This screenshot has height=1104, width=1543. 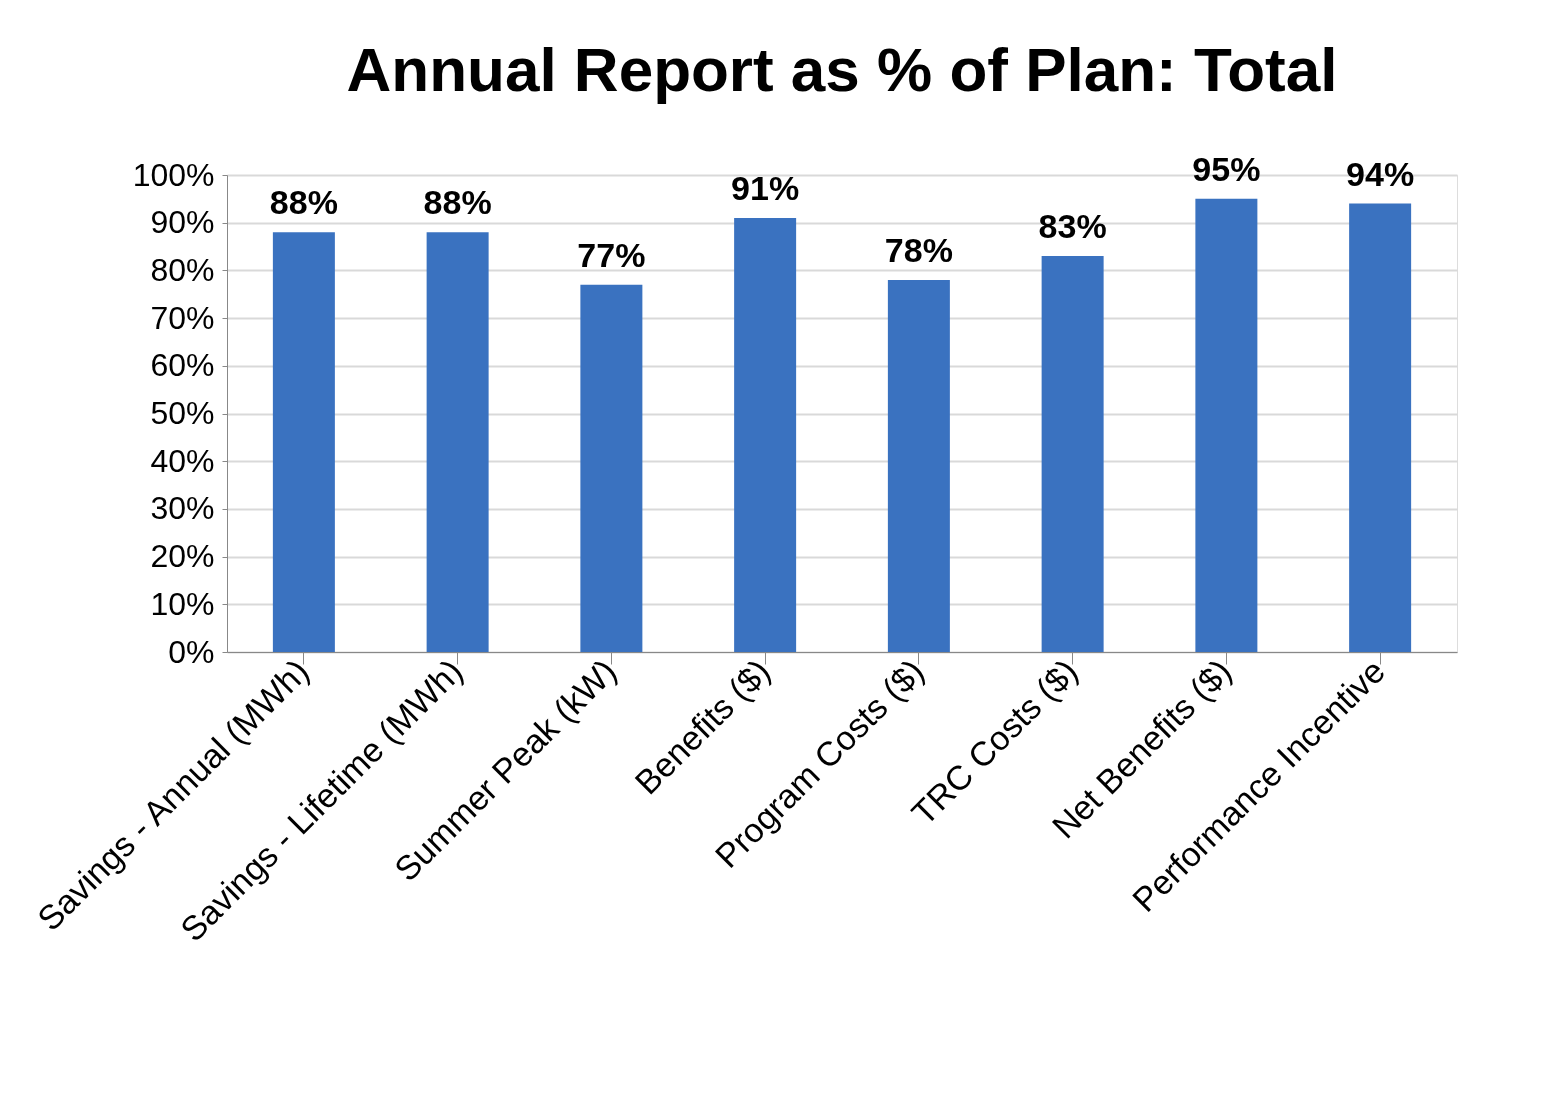 I want to click on data-label: 91%, so click(x=765, y=187).